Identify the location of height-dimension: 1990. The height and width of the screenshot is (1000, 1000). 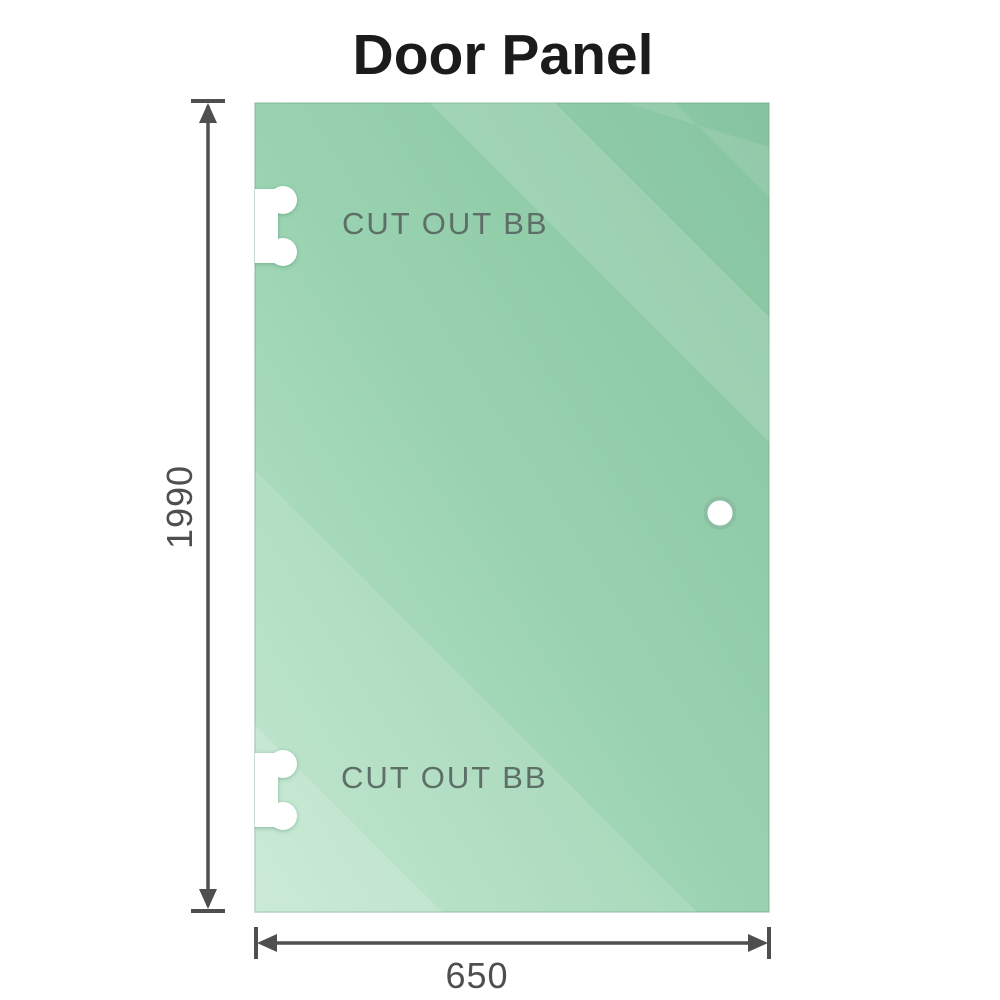
(192, 506).